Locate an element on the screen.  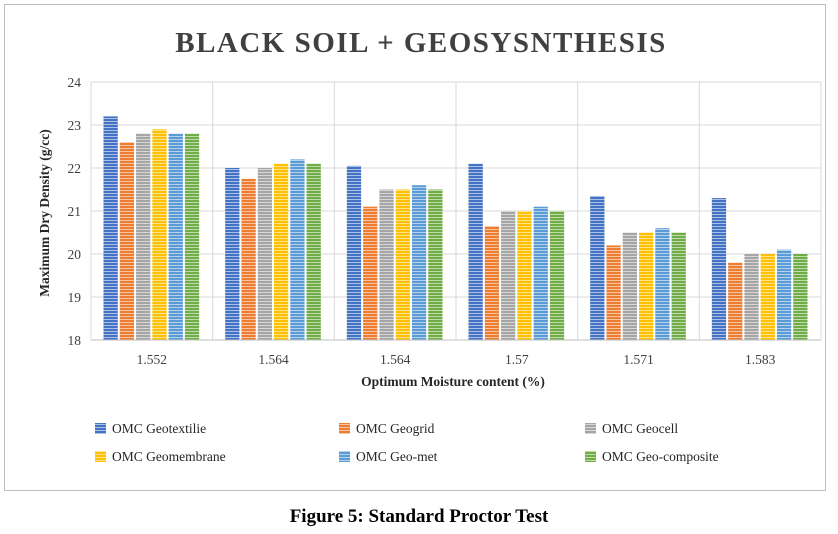
x-tick-label: 1.583 is located at coordinates (760, 359).